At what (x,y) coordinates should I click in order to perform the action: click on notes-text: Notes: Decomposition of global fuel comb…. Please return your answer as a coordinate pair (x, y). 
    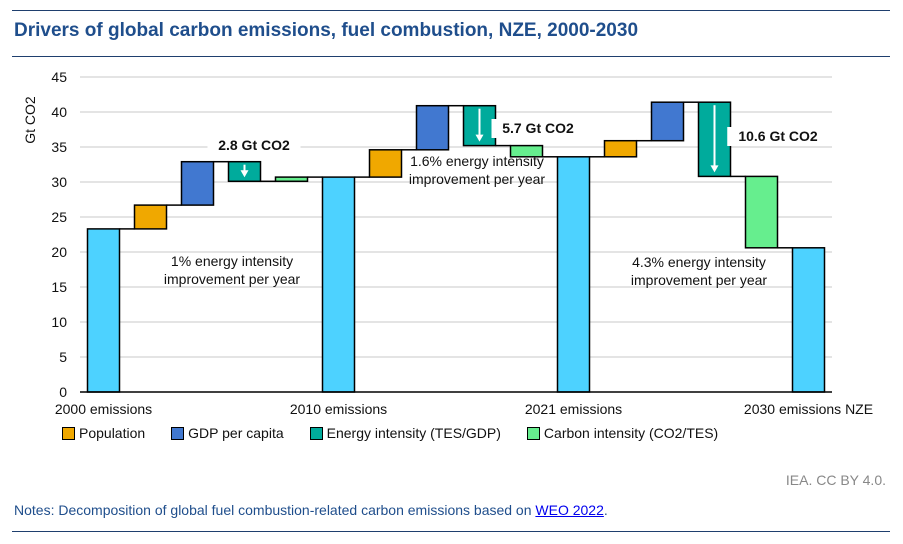
    Looking at the image, I should click on (275, 510).